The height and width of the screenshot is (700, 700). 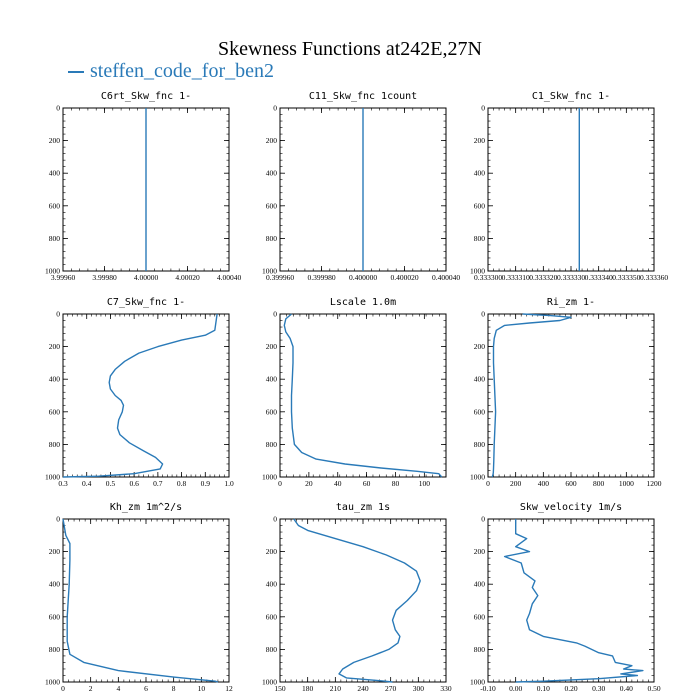 What do you see at coordinates (446, 688) in the screenshot?
I see `x-tick-label: 330` at bounding box center [446, 688].